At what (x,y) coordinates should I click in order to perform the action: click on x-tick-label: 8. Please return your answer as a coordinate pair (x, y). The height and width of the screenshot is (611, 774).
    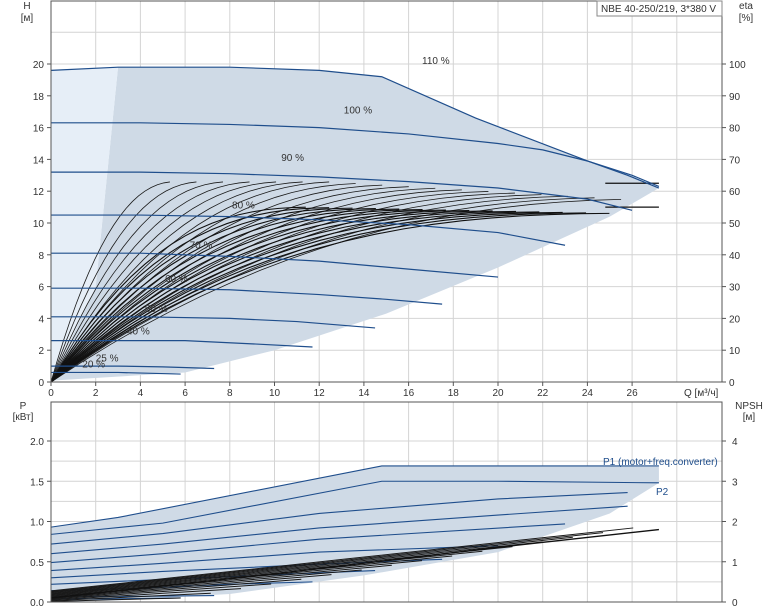
    Looking at the image, I should click on (230, 393).